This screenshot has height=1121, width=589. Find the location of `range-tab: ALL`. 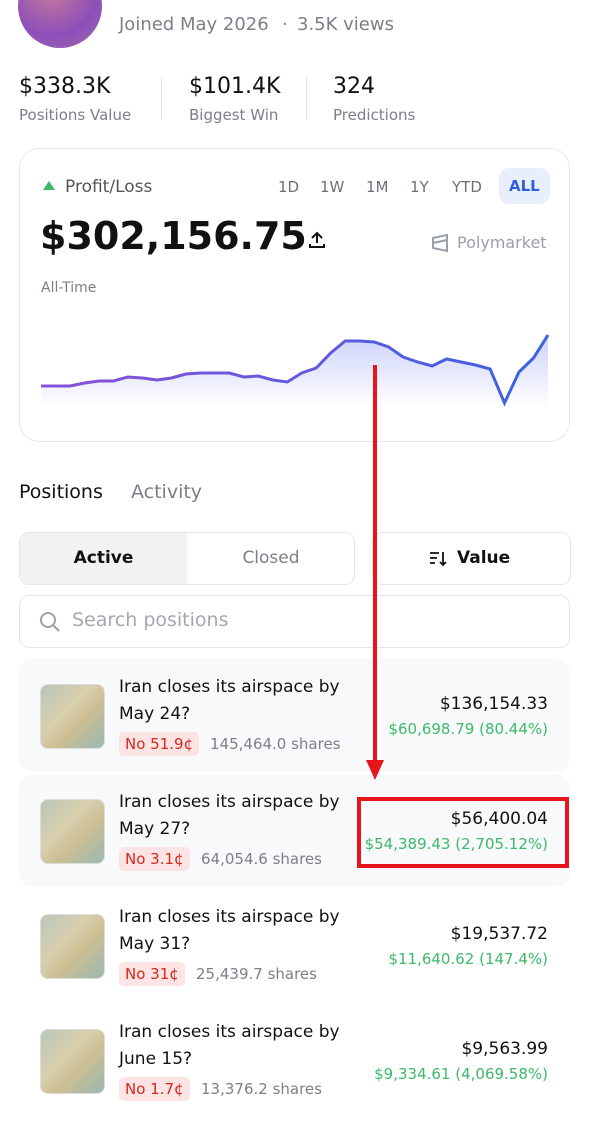

range-tab: ALL is located at coordinates (524, 186).